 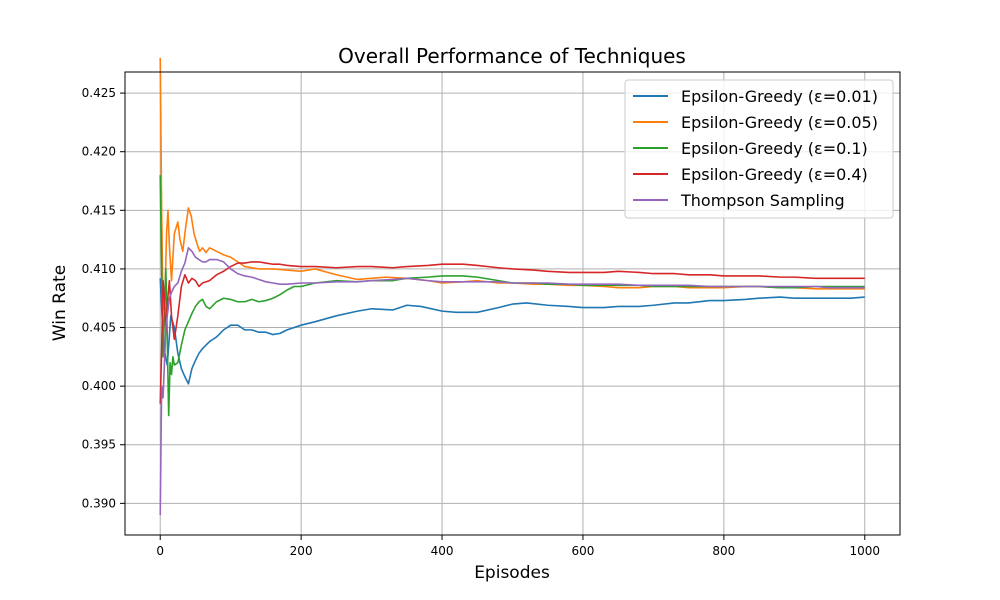 What do you see at coordinates (99, 93) in the screenshot?
I see `y-tick-label: 0.425` at bounding box center [99, 93].